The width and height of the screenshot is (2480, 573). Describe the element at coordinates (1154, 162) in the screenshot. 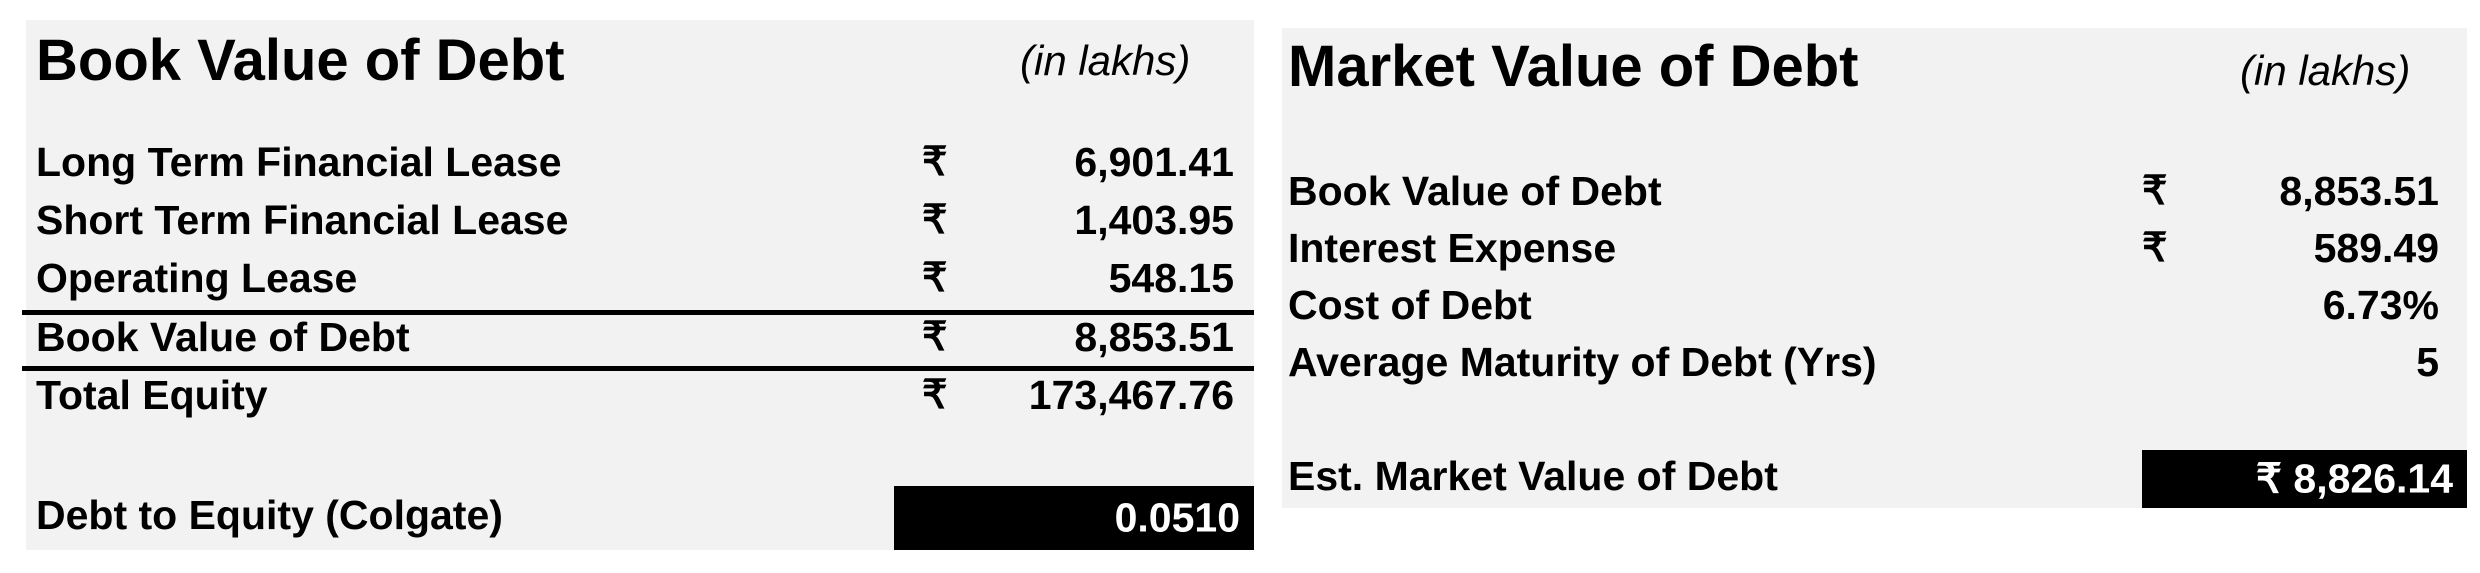

I see `value-long-term-lease: 6,901.41` at that location.